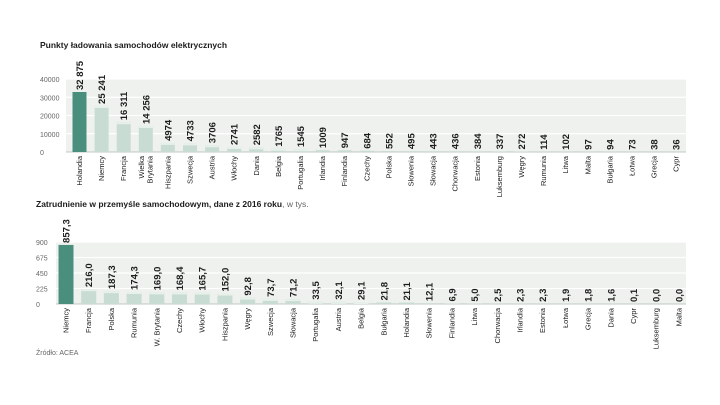  What do you see at coordinates (67, 231) in the screenshot?
I see `chart2-value-label: 857,3` at bounding box center [67, 231].